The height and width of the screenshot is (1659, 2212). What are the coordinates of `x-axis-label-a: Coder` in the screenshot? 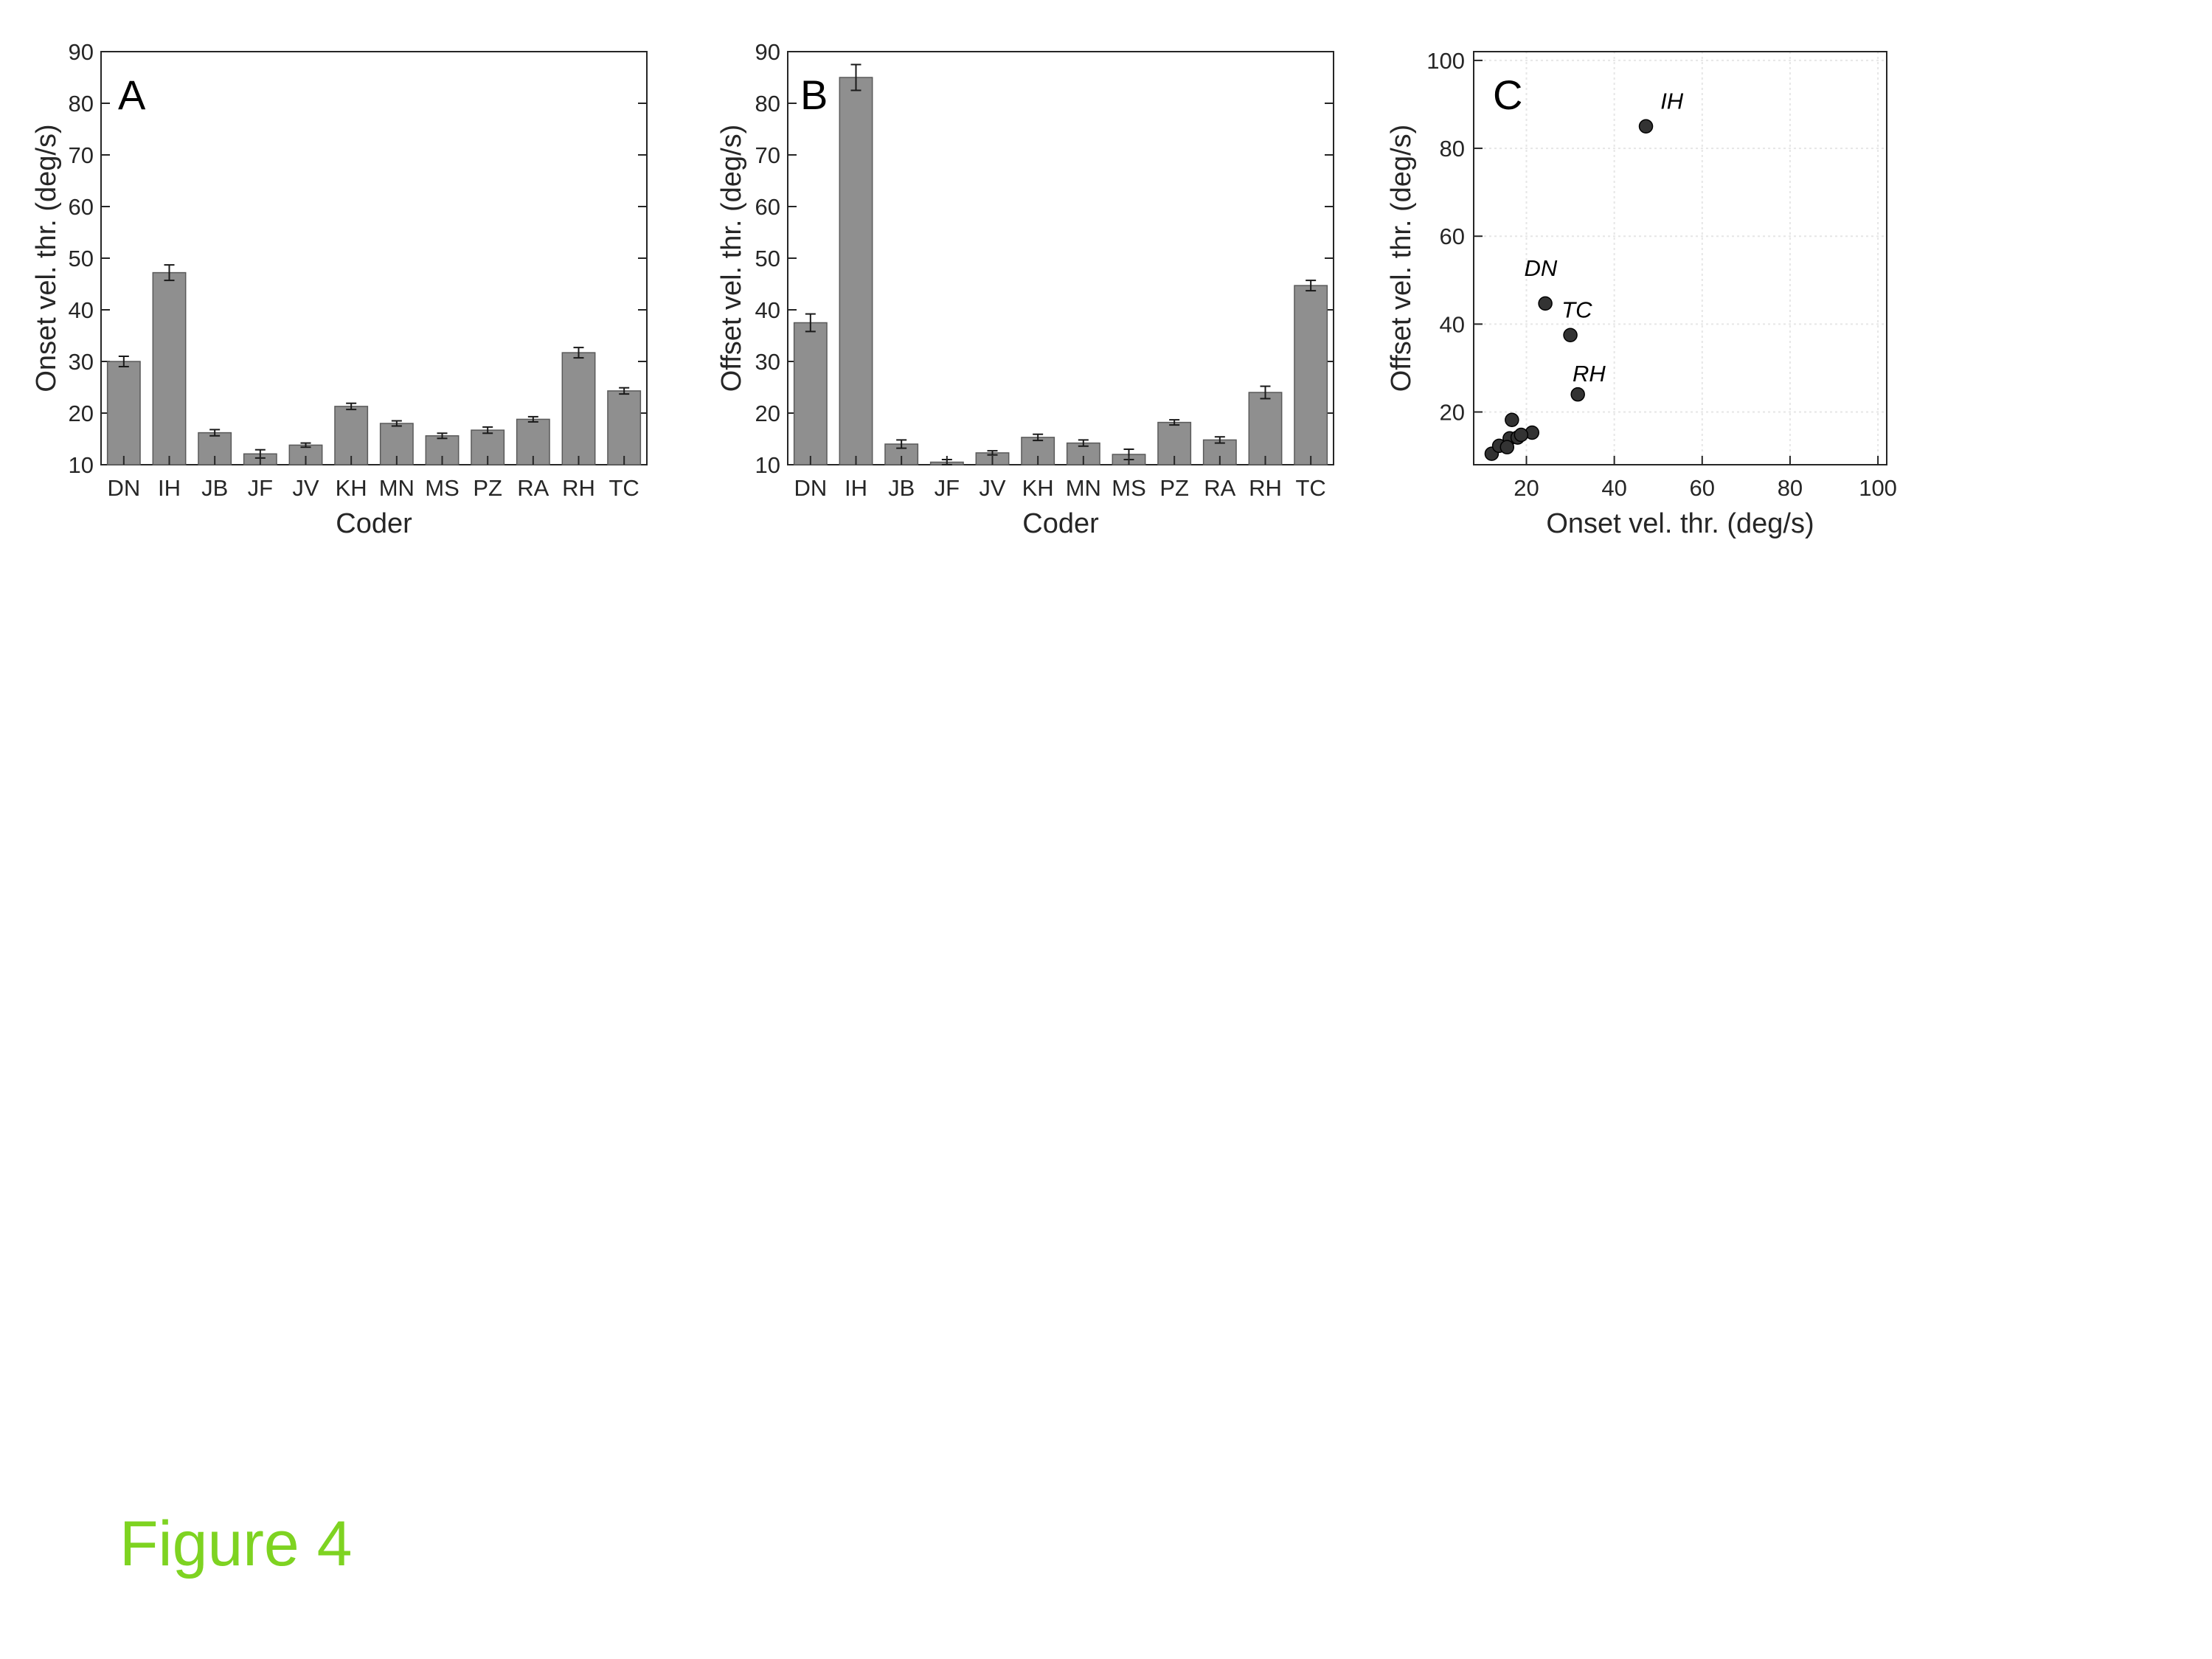 It's located at (374, 523).